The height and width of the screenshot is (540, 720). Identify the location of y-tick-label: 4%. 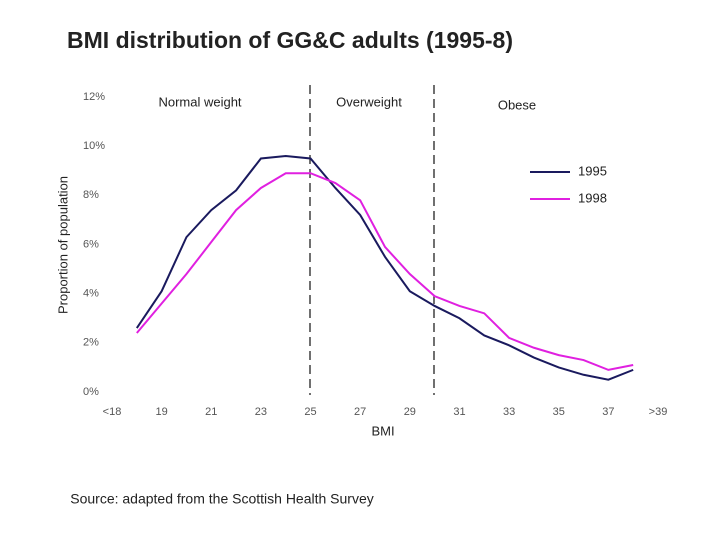
(91, 294).